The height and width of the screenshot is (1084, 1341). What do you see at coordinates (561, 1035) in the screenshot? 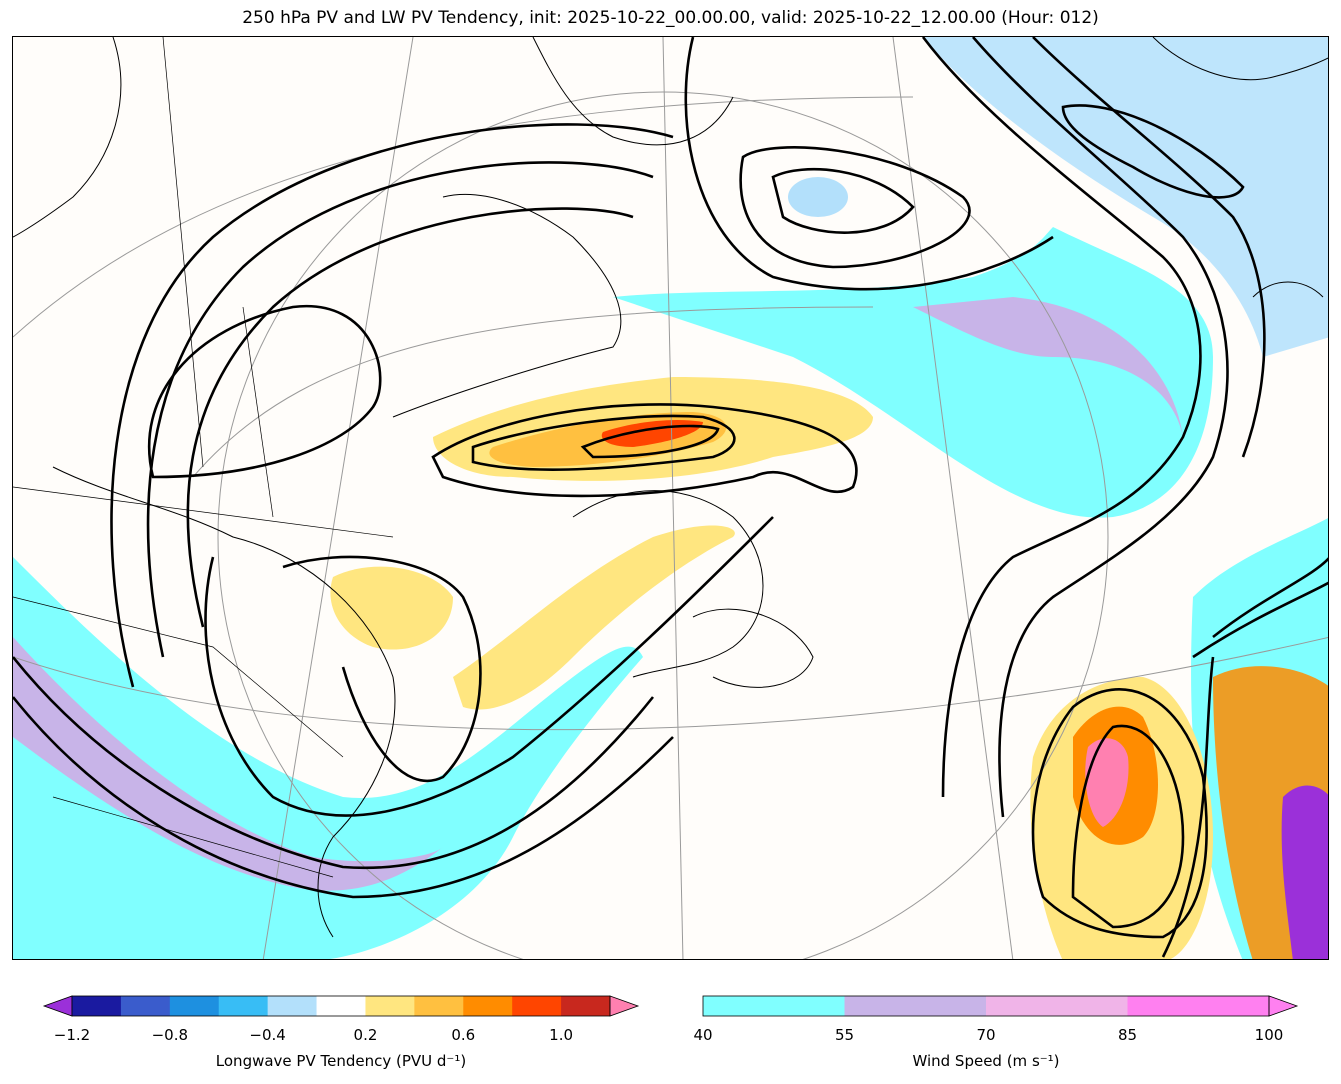
I see `pv-colorbar-tick-label: 1.0` at bounding box center [561, 1035].